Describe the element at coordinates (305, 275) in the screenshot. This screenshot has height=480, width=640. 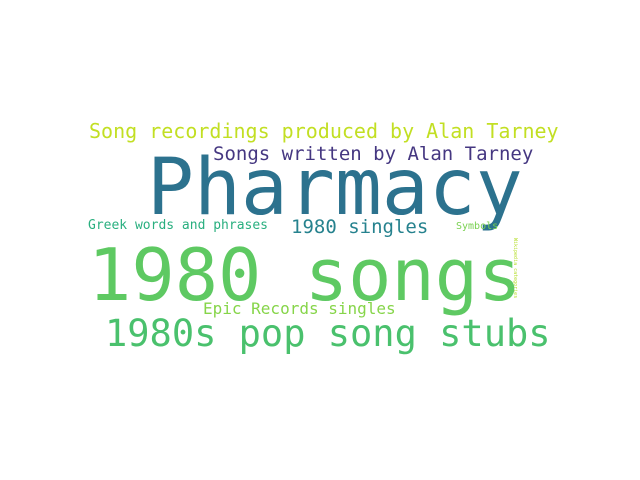
I see `word-1980-songs: 1980 songs` at that location.